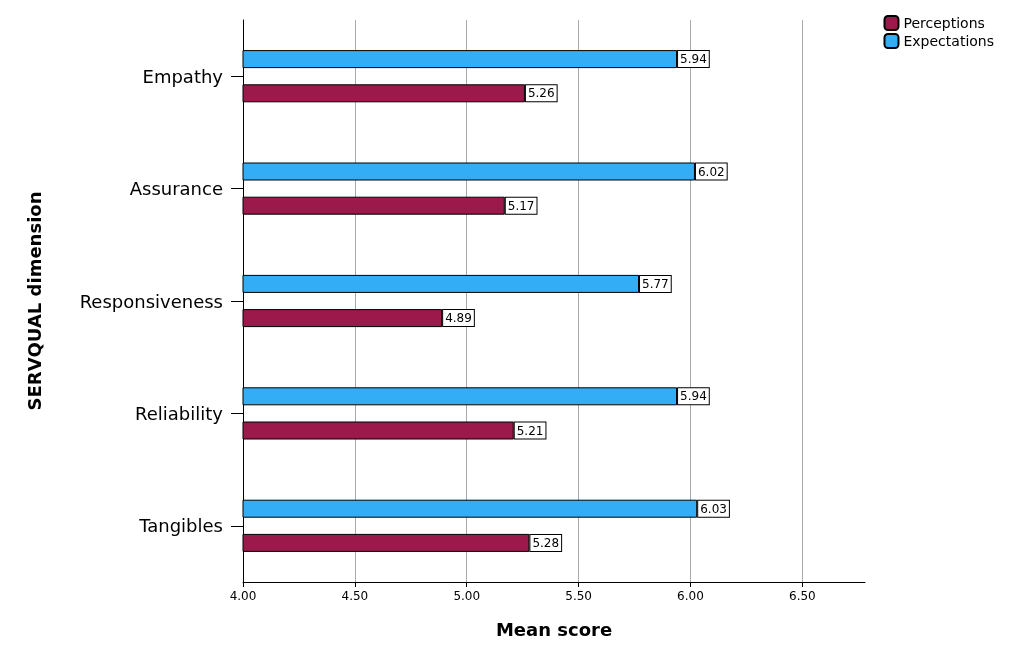 The width and height of the screenshot is (1011, 655). I want to click on x-tick-label: 5.00, so click(467, 596).